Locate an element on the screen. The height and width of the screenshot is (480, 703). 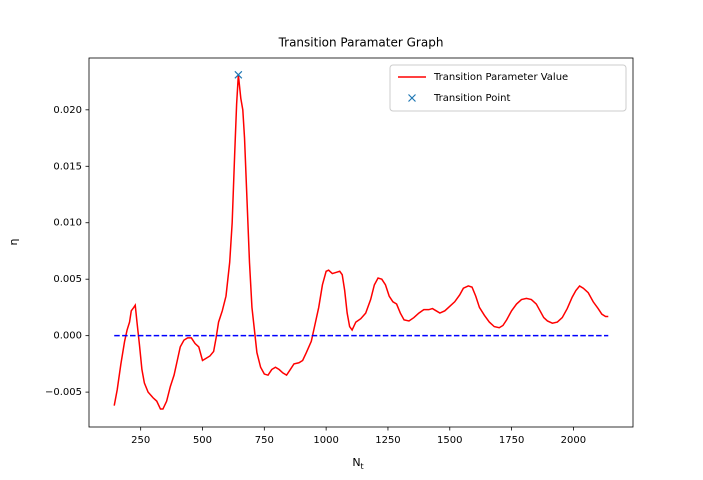
legend-label: Transition Parameter Value is located at coordinates (500, 77).